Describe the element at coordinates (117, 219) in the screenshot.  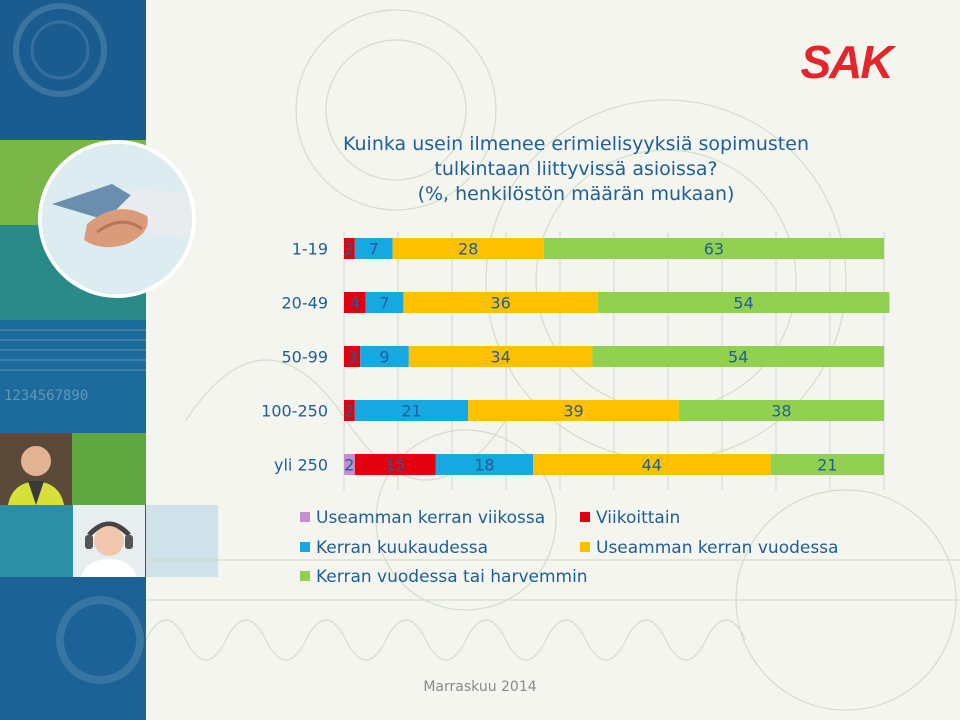
I see `handshake-photo` at that location.